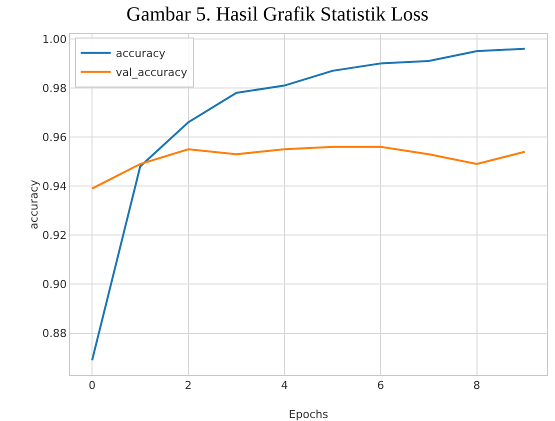 The image size is (555, 421). I want to click on x-axis-title: Epochs, so click(308, 414).